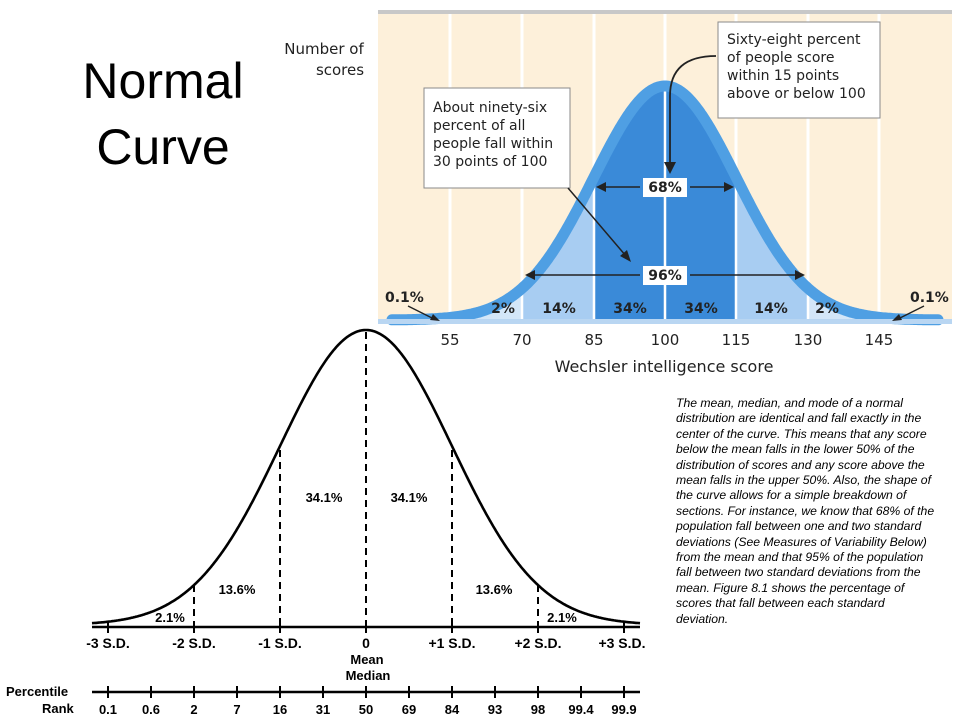  I want to click on wechsler-tick: 145, so click(879, 340).